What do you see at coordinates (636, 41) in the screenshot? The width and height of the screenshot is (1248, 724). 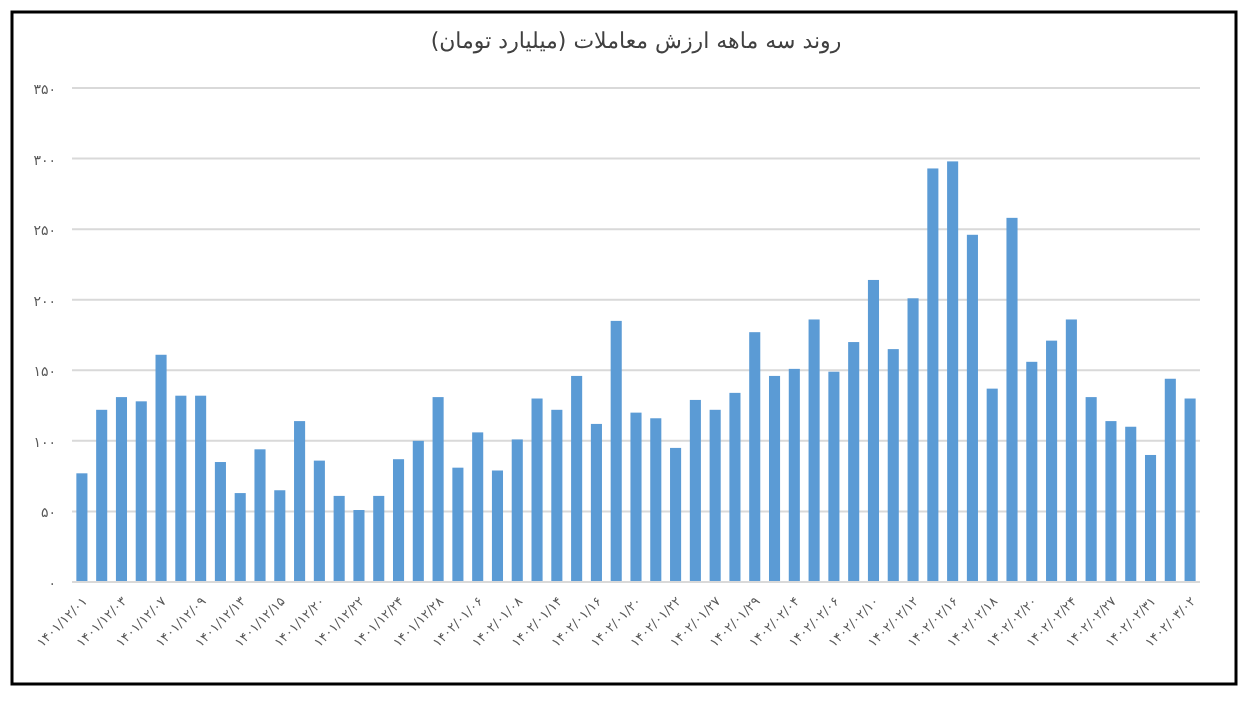 I see `chart-title: روند سه ماهه ارزش معاملات (میلیارد تومان)` at bounding box center [636, 41].